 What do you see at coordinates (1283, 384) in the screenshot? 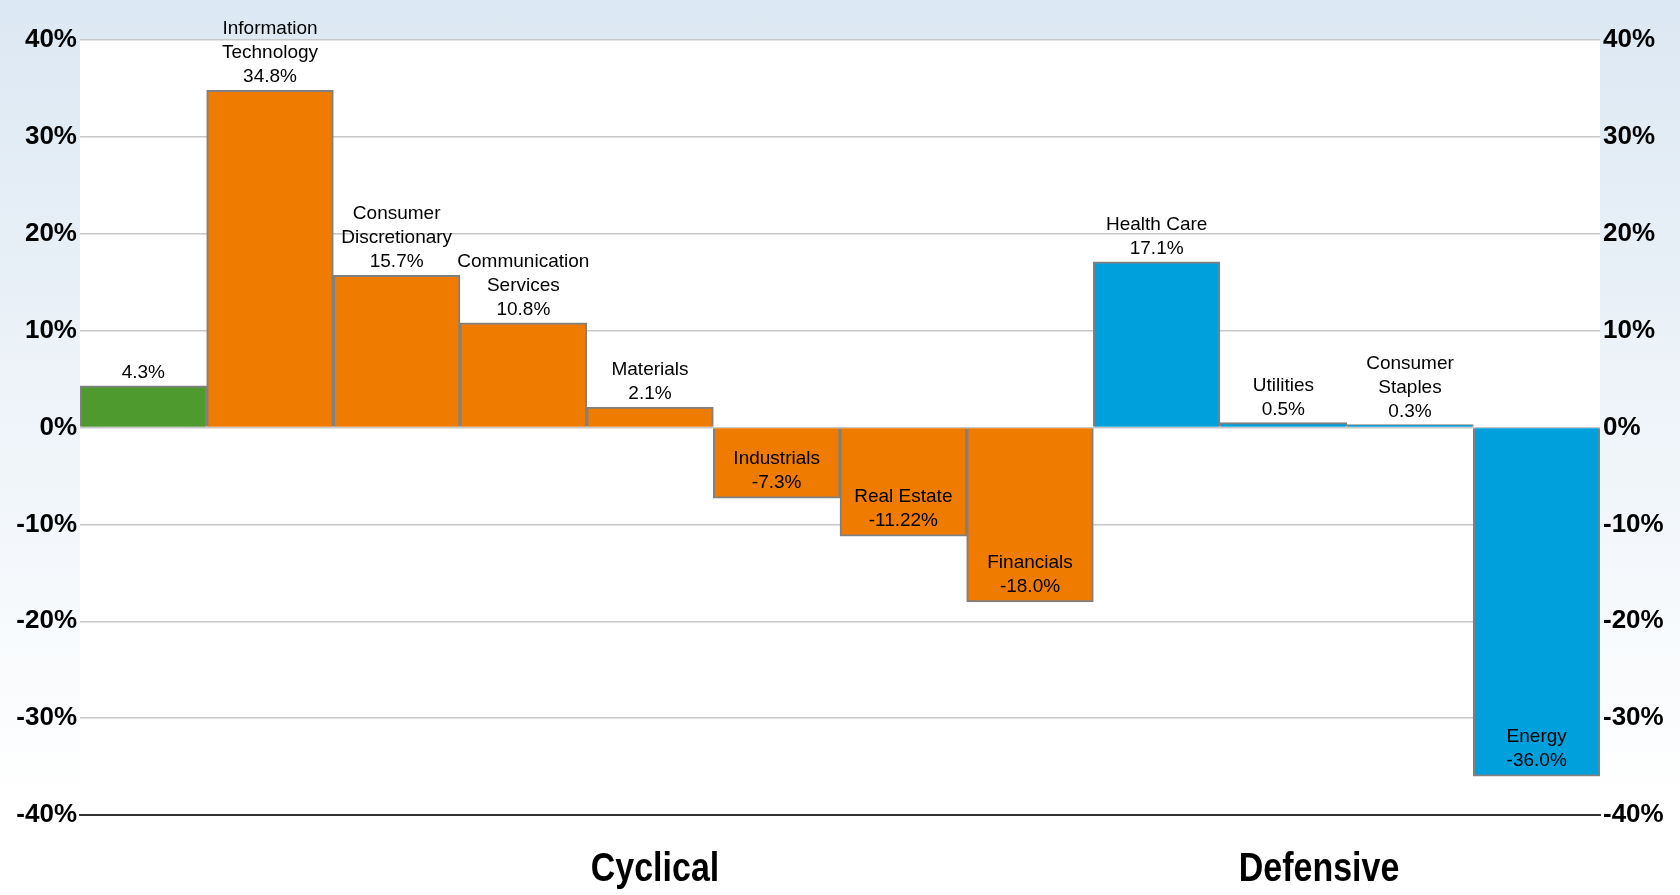
I see `x-tick-label: Utilities` at bounding box center [1283, 384].